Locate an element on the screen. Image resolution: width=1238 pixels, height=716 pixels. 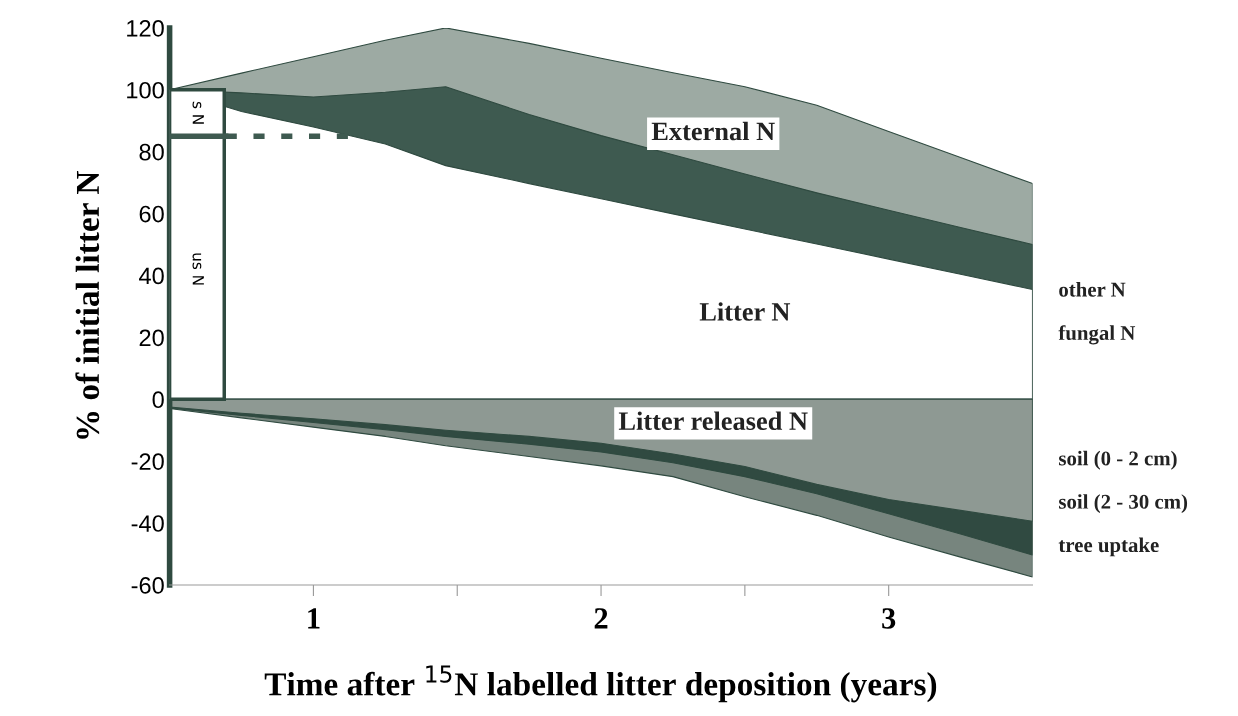
y-tick-label: 40 is located at coordinates (151, 276).